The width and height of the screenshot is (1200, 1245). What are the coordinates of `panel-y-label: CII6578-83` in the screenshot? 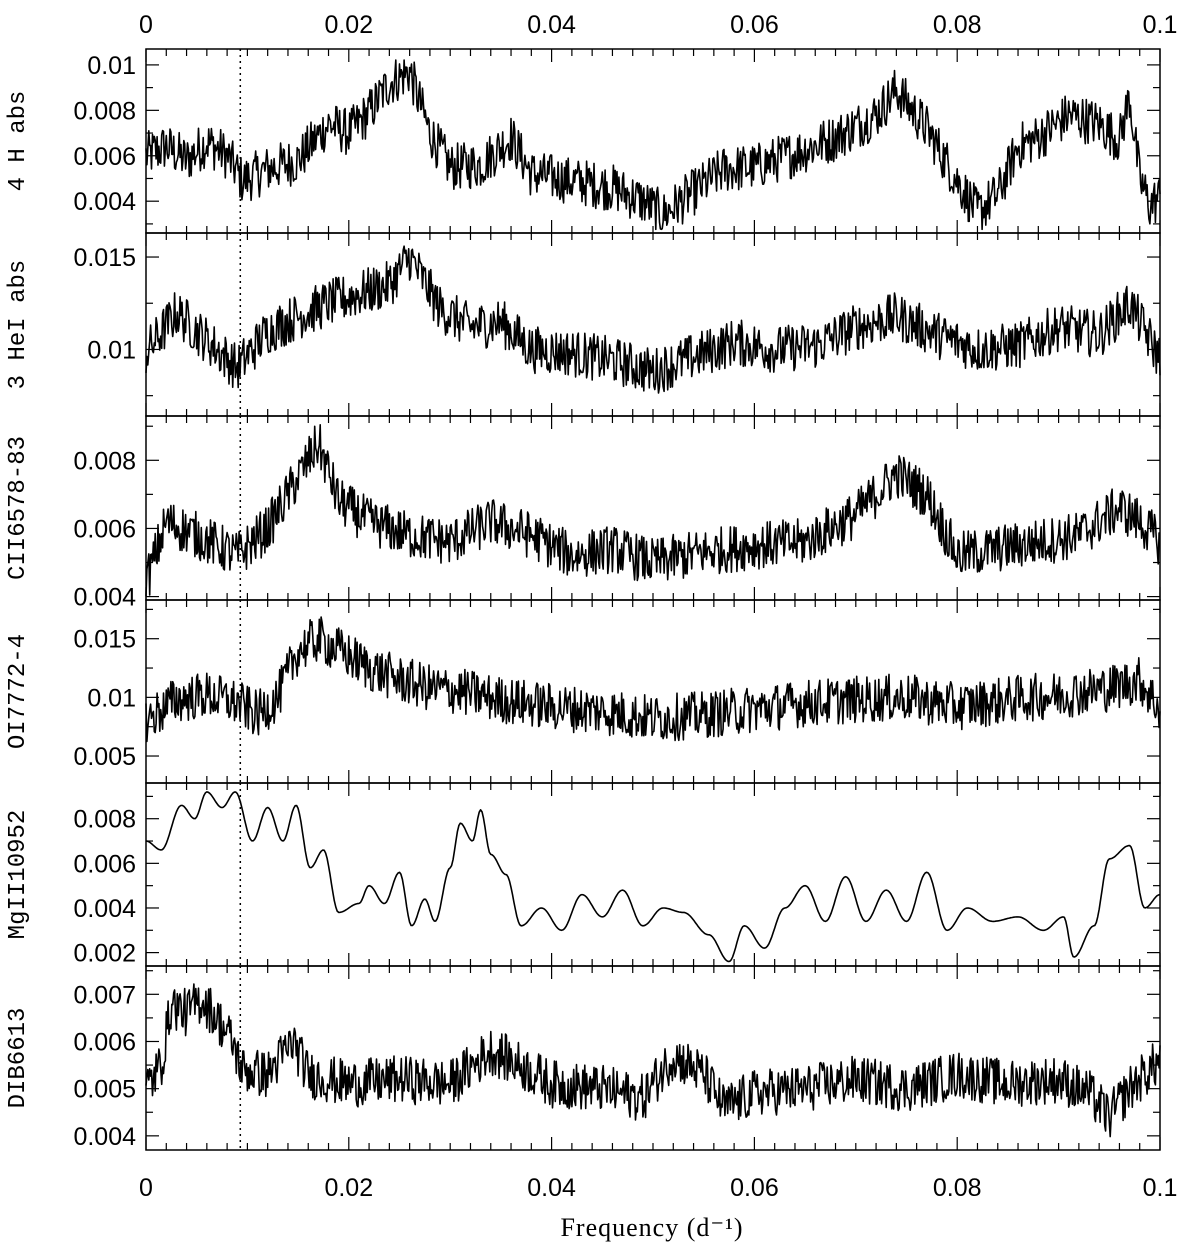 It's located at (18, 508).